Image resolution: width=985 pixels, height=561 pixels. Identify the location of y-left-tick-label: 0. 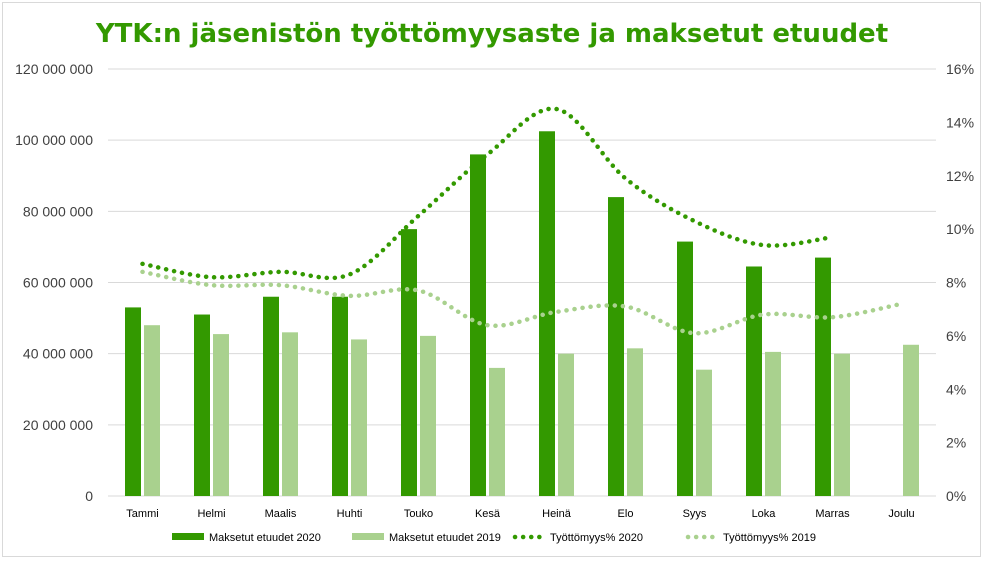
(89, 496).